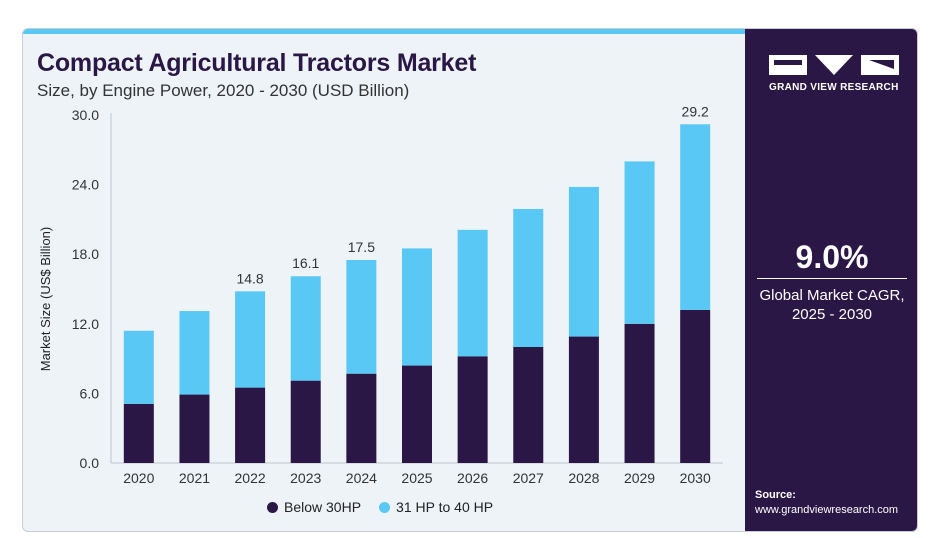 This screenshot has width=940, height=538. I want to click on x-tick-label: 2023, so click(305, 478).